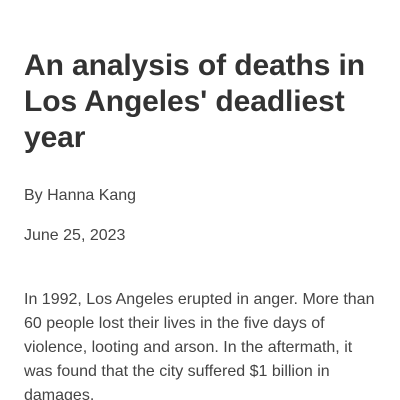  What do you see at coordinates (80, 195) in the screenshot?
I see `article-byline: By Hanna Kang` at bounding box center [80, 195].